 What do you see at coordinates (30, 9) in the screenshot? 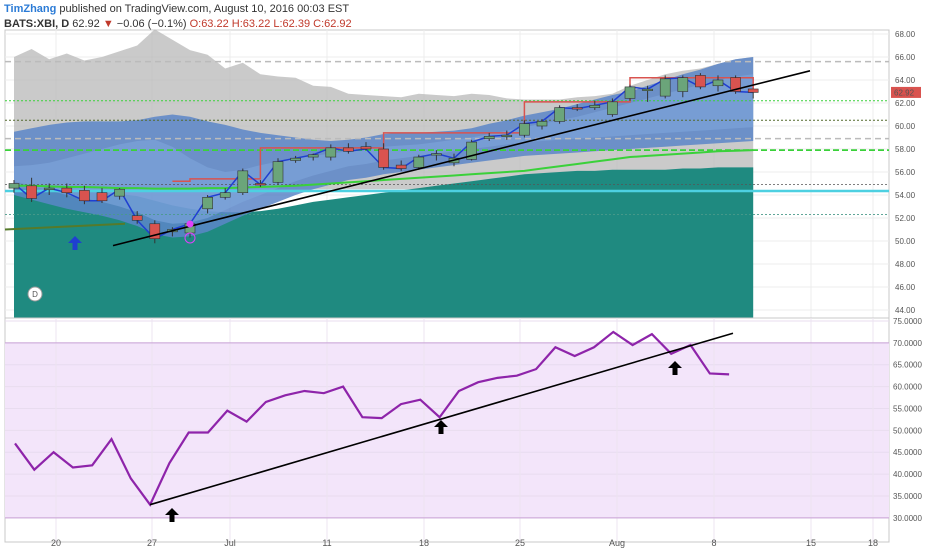
I see `author-link: TimZhang` at bounding box center [30, 9].